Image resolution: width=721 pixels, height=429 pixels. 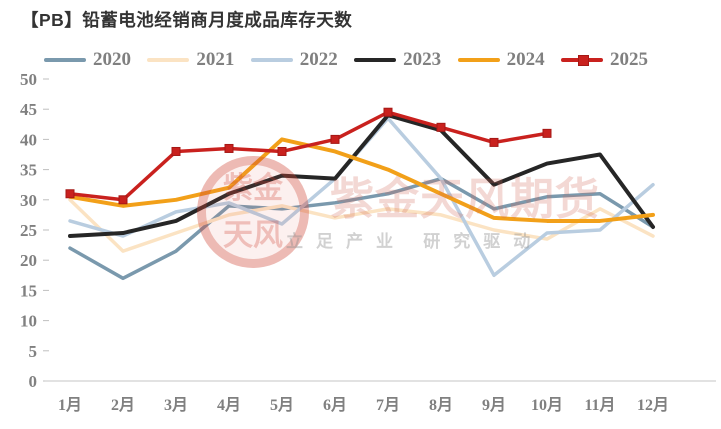 What do you see at coordinates (525, 59) in the screenshot?
I see `legend-label-2024: 2024` at bounding box center [525, 59].